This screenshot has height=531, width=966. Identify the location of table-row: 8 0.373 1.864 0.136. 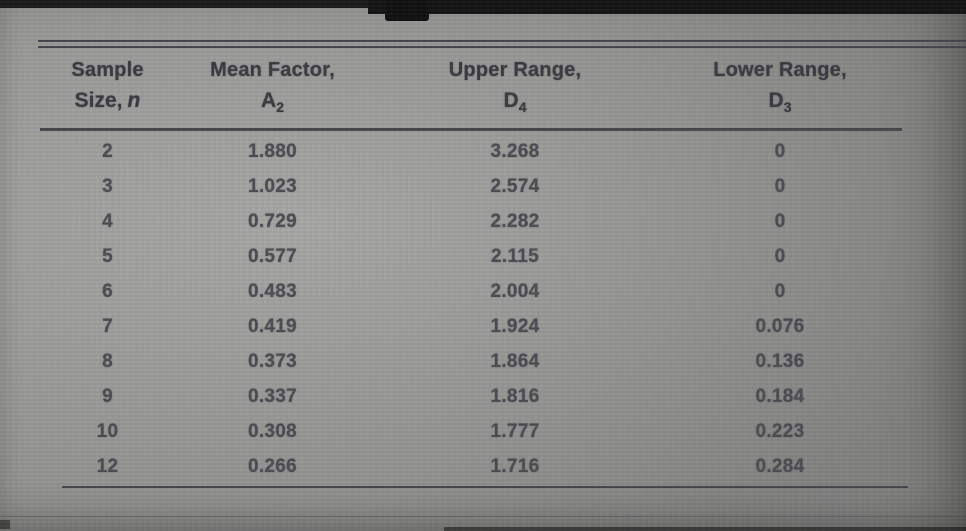
(470, 361).